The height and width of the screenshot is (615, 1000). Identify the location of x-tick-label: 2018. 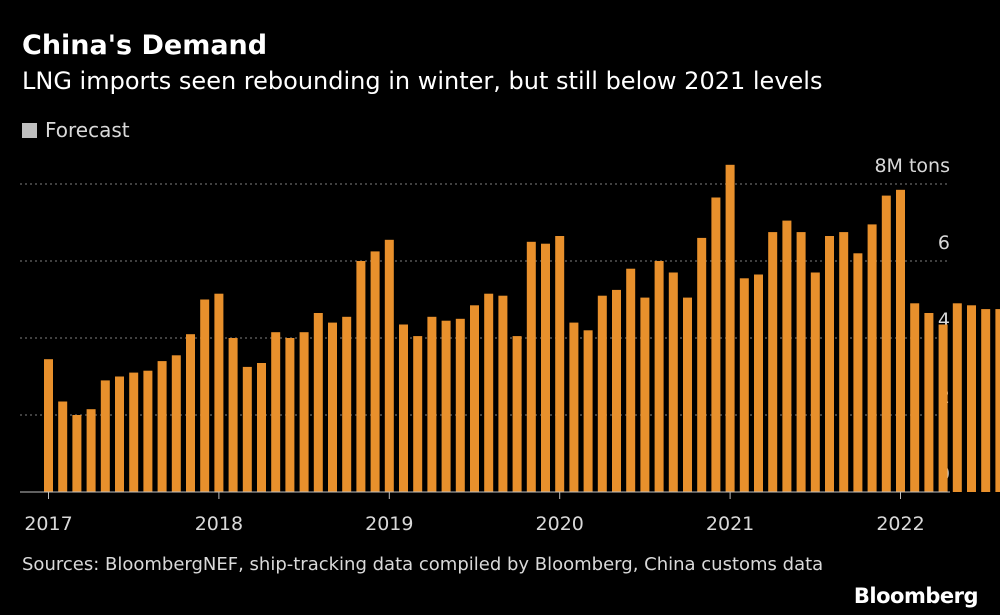
(219, 524).